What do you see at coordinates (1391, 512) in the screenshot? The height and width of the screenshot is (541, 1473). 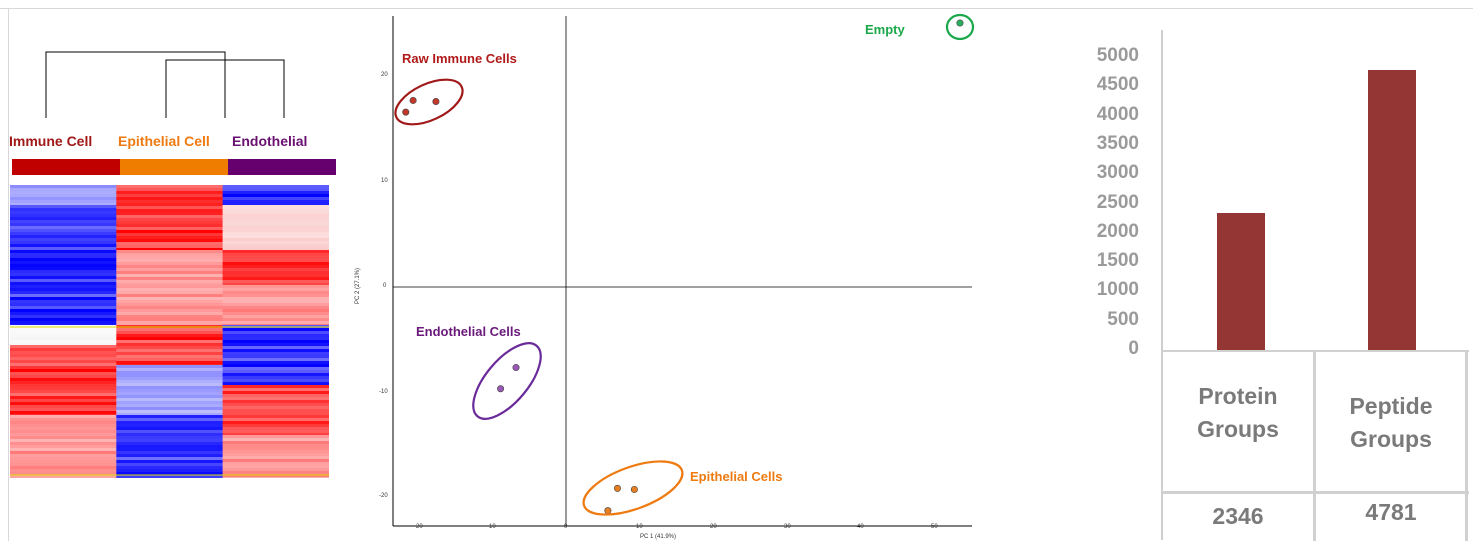 I see `table-cell-peptide-count: 4781` at bounding box center [1391, 512].